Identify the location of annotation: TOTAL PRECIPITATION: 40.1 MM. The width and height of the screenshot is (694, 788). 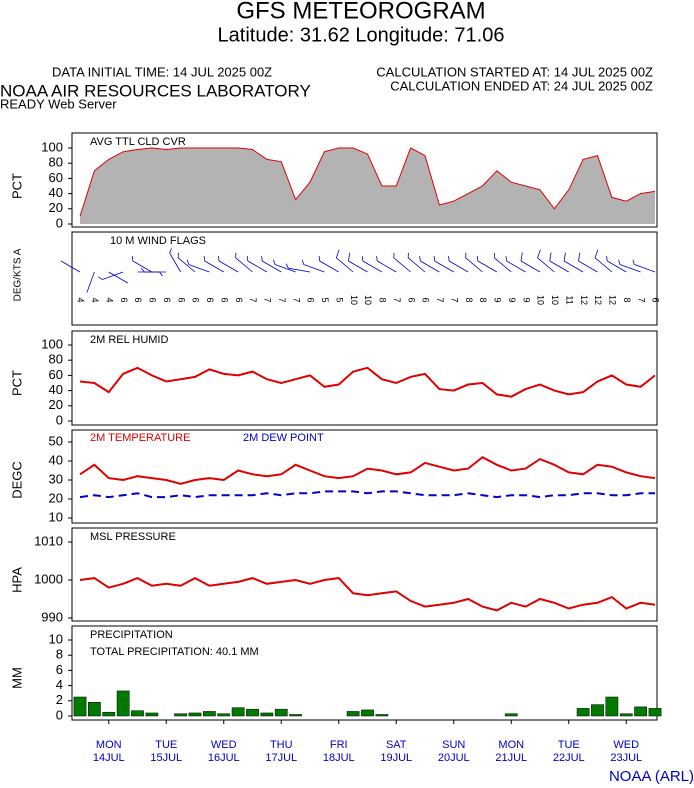
(174, 652).